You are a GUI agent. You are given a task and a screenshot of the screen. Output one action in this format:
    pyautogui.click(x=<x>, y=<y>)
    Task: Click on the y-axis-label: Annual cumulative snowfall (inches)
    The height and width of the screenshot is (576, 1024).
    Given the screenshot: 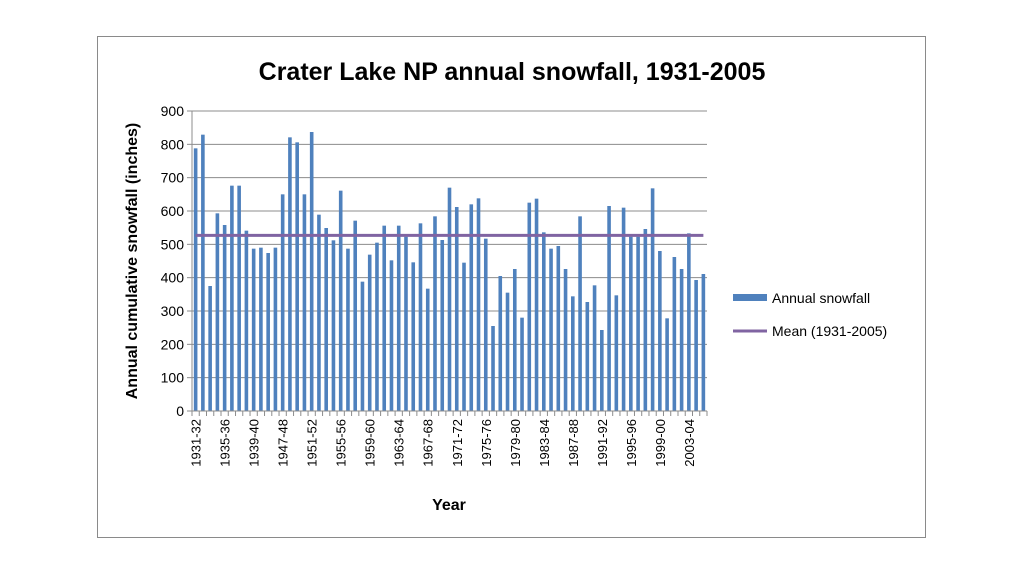 What is the action you would take?
    pyautogui.click(x=132, y=261)
    